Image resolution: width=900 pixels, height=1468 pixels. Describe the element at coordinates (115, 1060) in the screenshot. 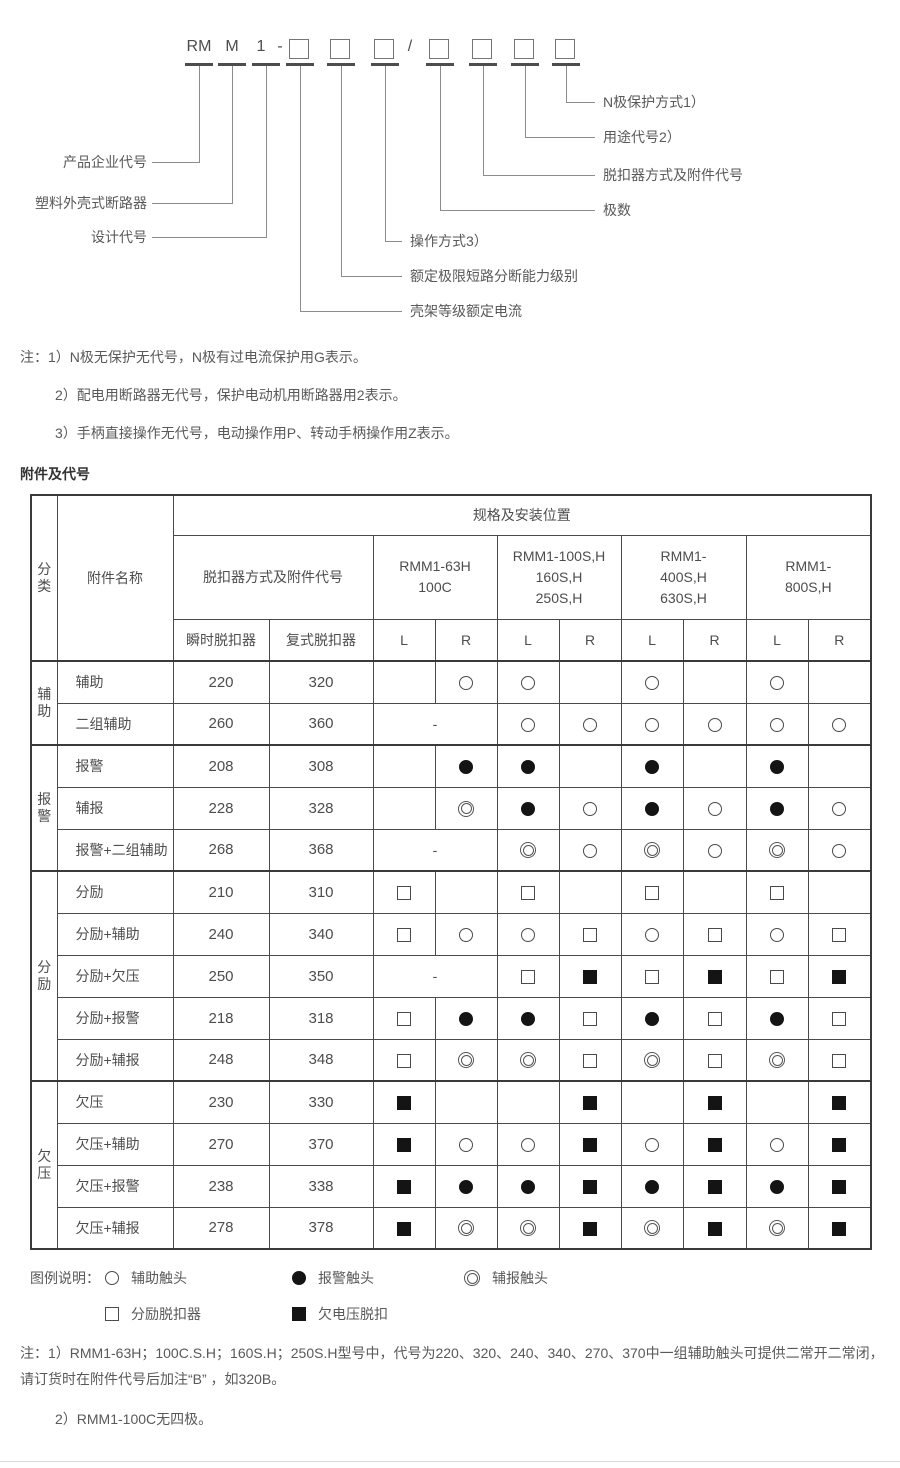

I see `accessory-name-cell: 分励+辅报` at that location.